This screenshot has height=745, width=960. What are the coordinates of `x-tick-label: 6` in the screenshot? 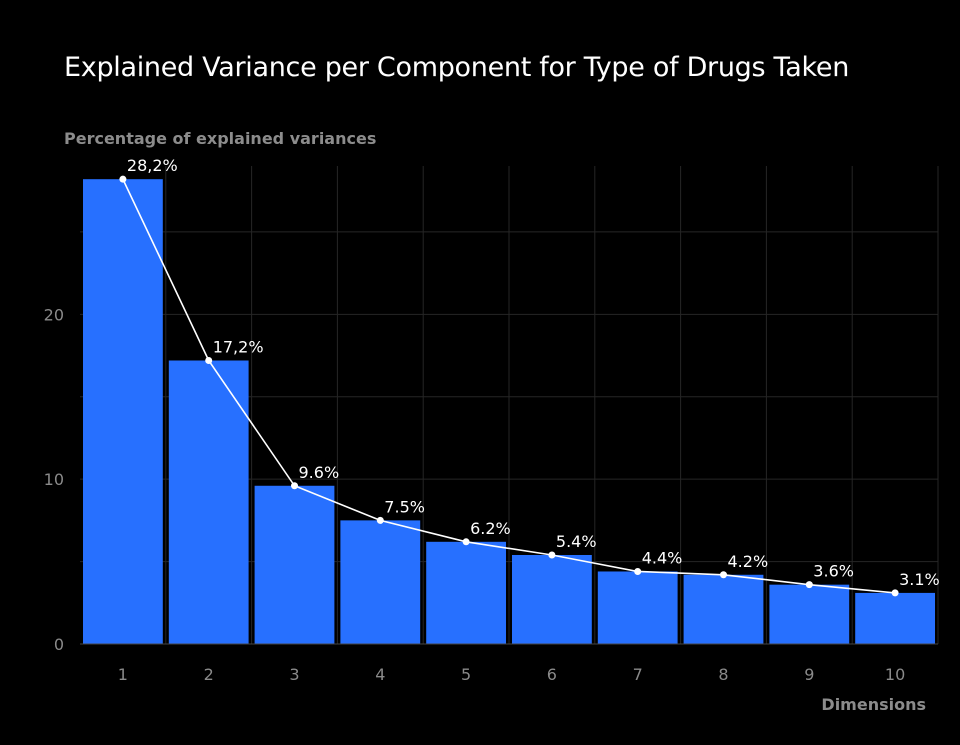 It's located at (552, 674).